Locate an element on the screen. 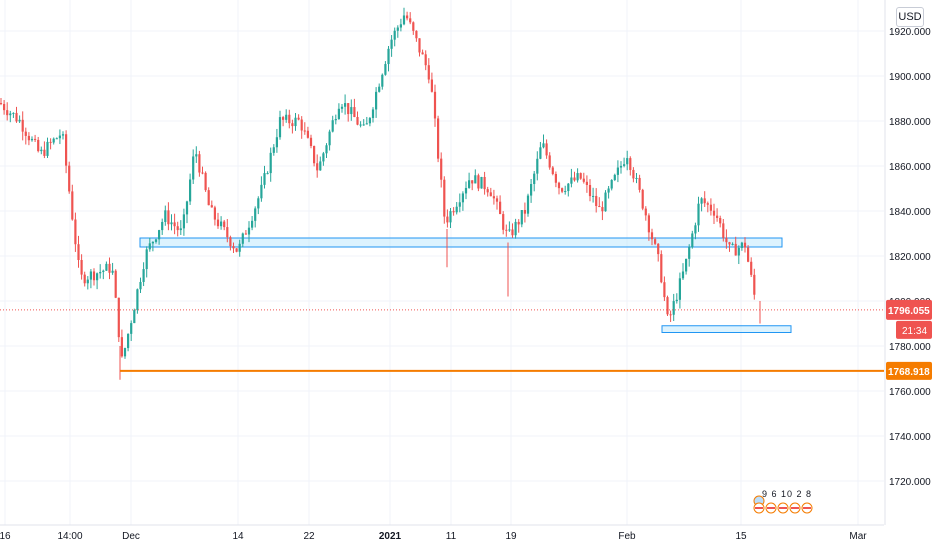 This screenshot has height=555, width=932. events-strip: 9 6 10 2 8 is located at coordinates (782, 503).